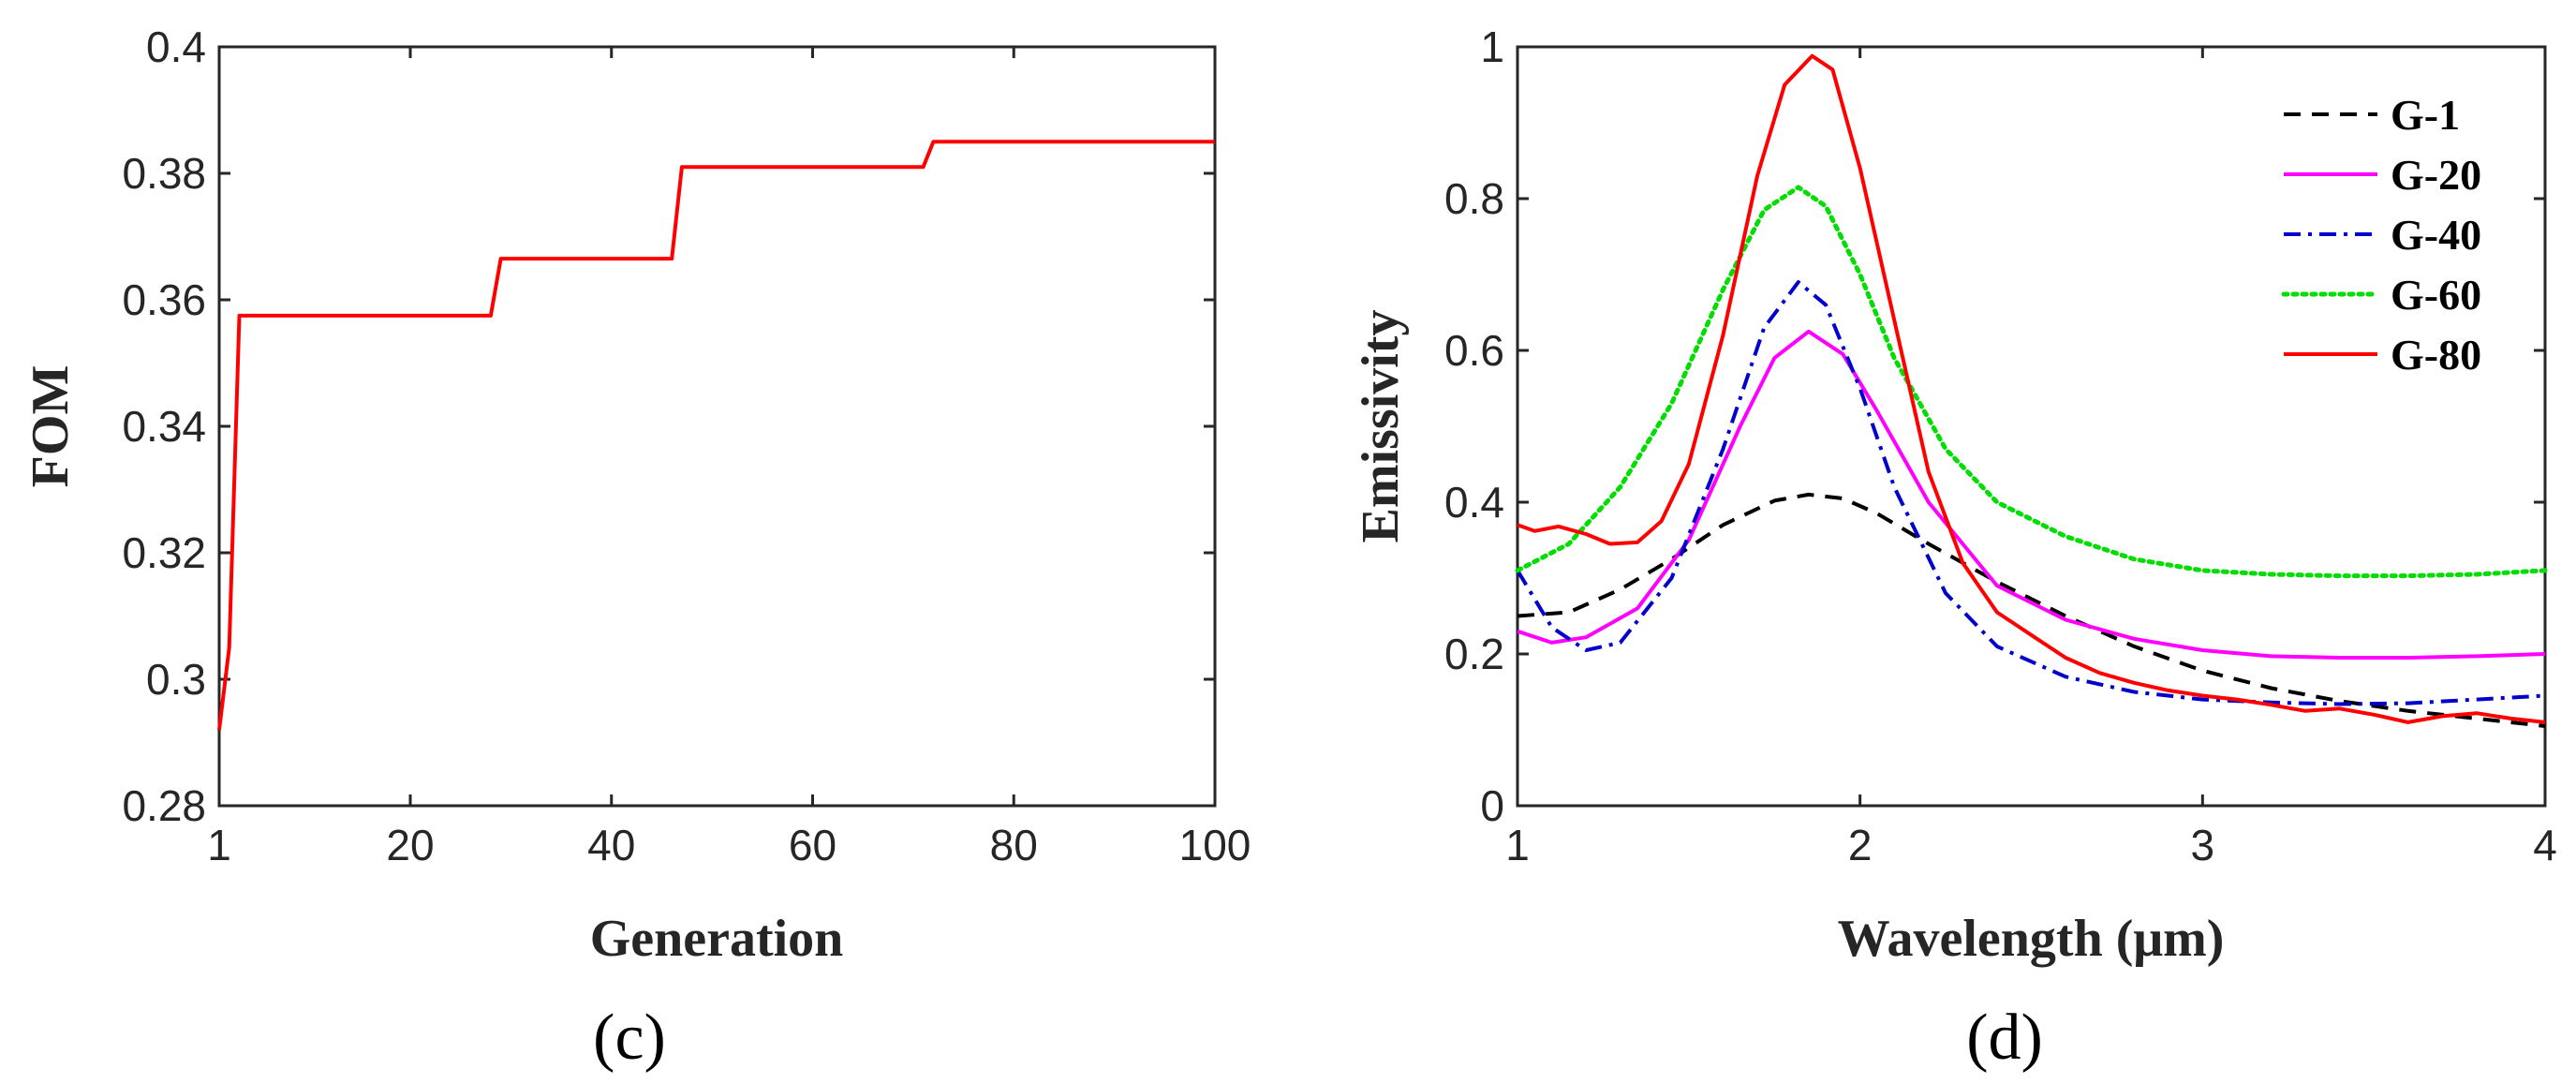 This screenshot has height=1084, width=2576. What do you see at coordinates (2436, 355) in the screenshot?
I see `legend-label: G-80` at bounding box center [2436, 355].